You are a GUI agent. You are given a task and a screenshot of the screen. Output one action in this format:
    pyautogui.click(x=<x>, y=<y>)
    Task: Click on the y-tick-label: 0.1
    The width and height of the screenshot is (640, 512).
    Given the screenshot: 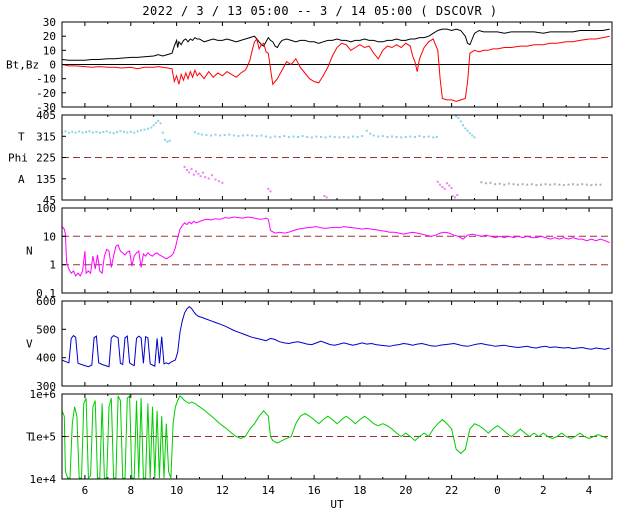 What is the action you would take?
    pyautogui.click(x=46, y=293)
    